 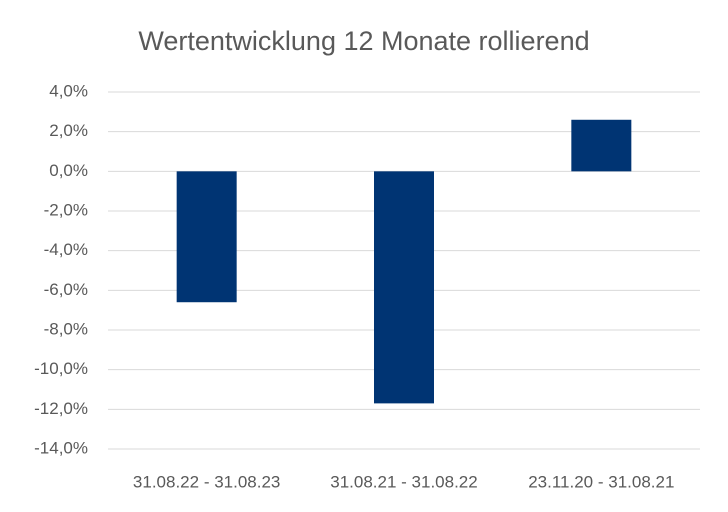 What do you see at coordinates (68, 90) in the screenshot?
I see `y-tick-label: 4,0%` at bounding box center [68, 90].